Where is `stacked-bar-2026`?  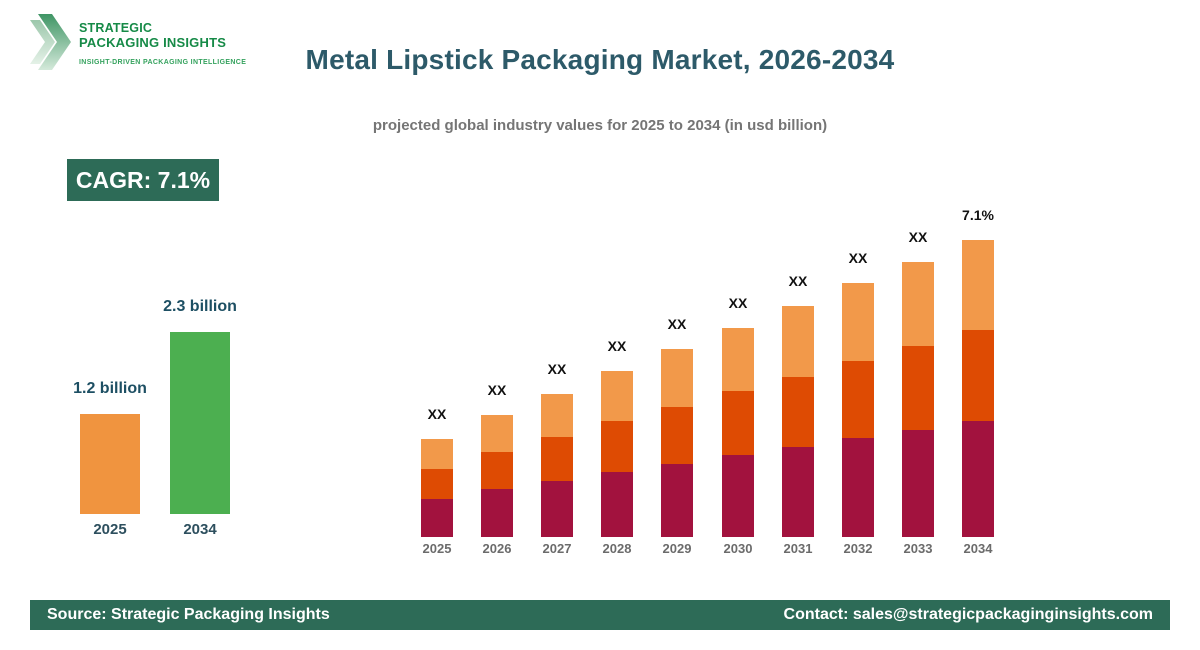 stacked-bar-2026 is located at coordinates (497, 476).